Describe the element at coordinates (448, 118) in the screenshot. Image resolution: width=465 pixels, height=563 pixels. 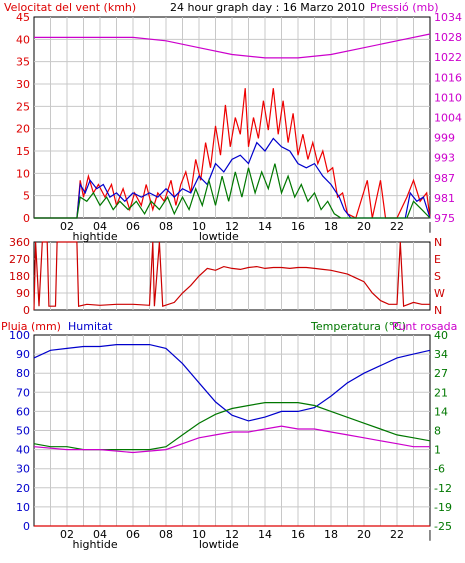
I see `right-tick-label: 1004` at that location.